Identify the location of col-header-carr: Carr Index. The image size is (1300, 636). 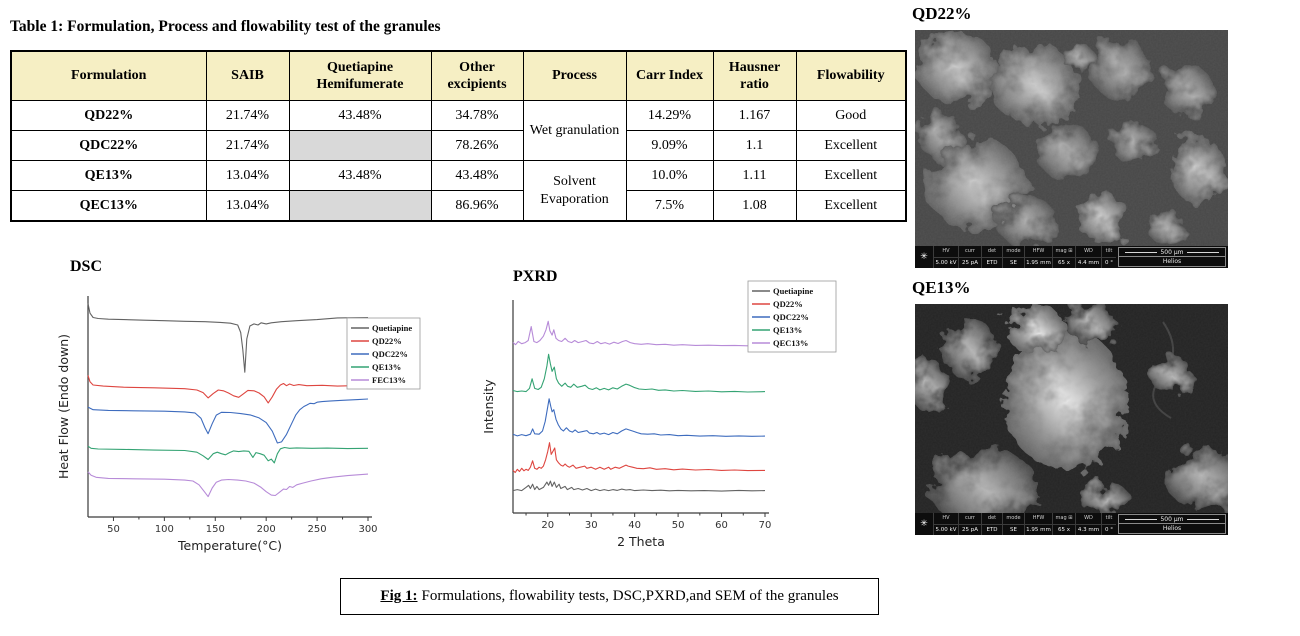
(669, 75).